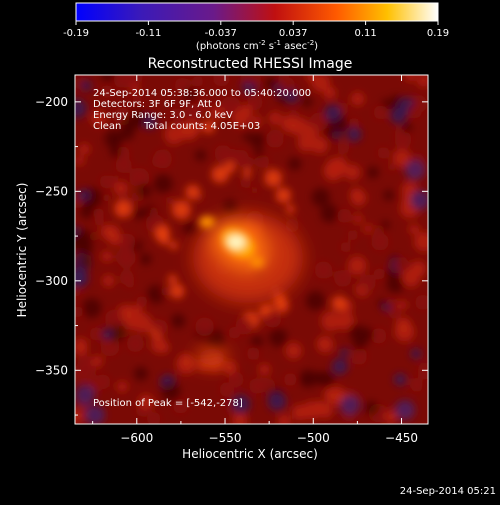 The height and width of the screenshot is (505, 500). I want to click on colorbar-tick-label: -0.19, so click(76, 33).